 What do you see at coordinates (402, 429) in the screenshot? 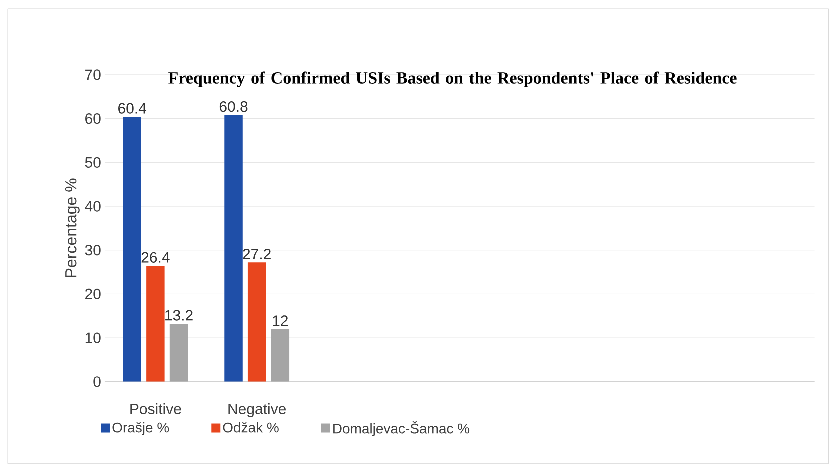
I see `legend-label: Domaljevac-Šamac %` at bounding box center [402, 429].